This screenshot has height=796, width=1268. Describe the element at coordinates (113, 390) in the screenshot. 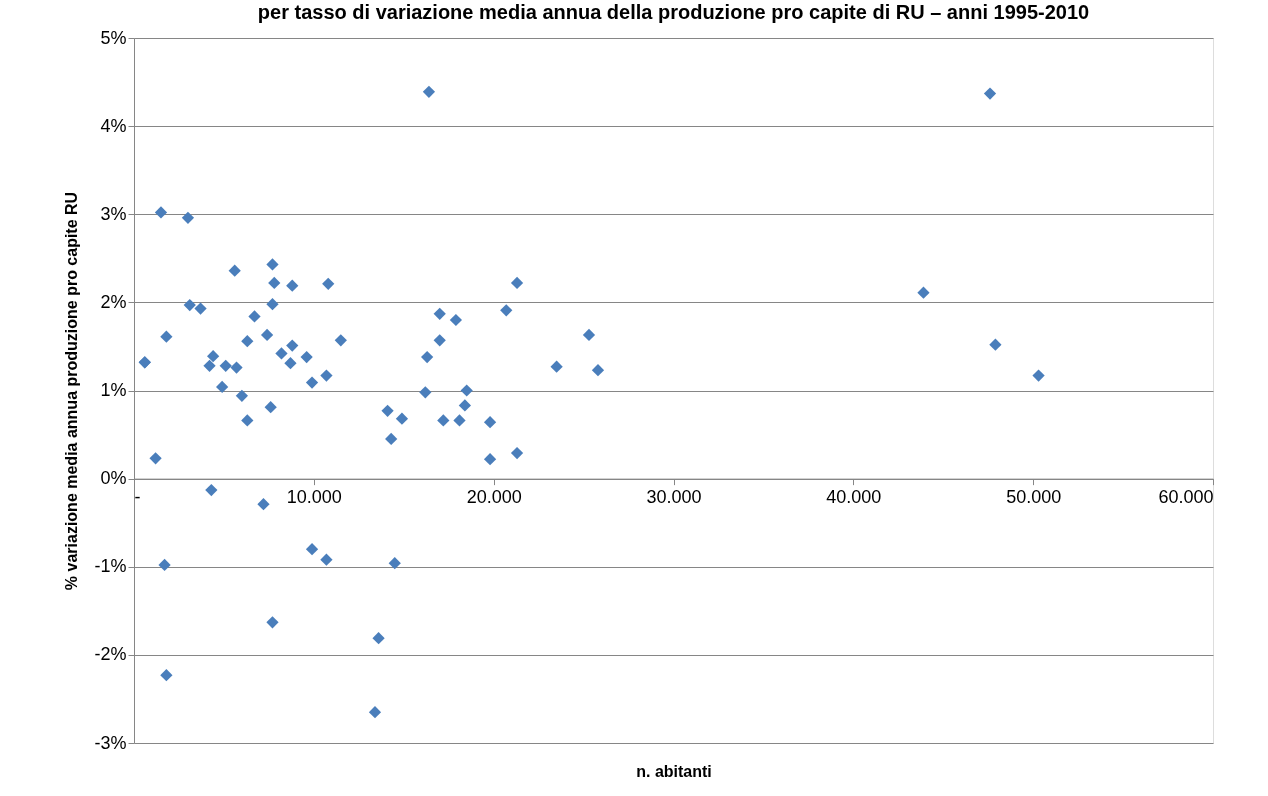

I see `y-tick-label: 1%` at that location.